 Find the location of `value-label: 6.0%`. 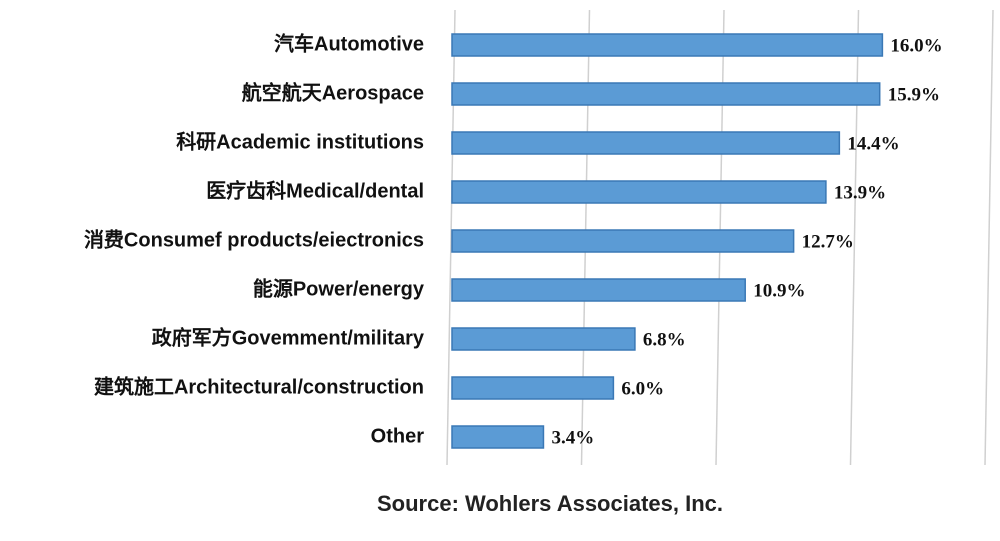

value-label: 6.0% is located at coordinates (642, 388).